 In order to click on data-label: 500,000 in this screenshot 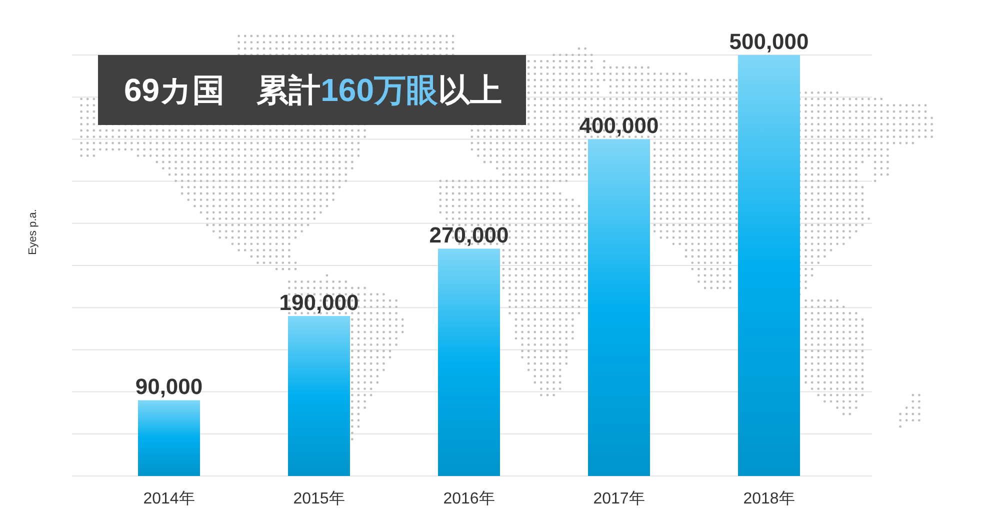, I will do `click(769, 41)`.